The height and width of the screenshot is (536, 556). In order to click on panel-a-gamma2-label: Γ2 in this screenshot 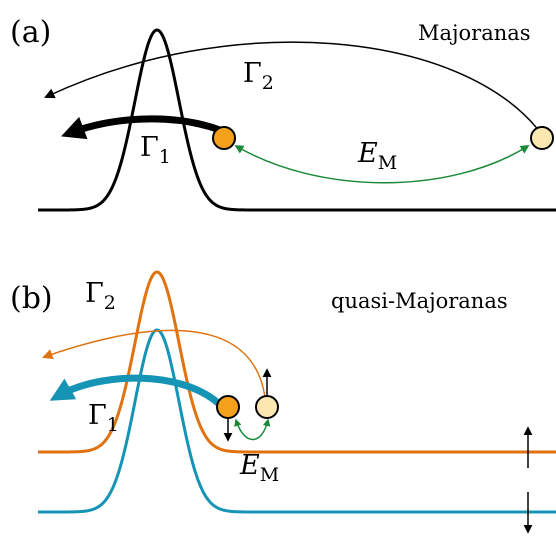, I will do `click(258, 76)`.